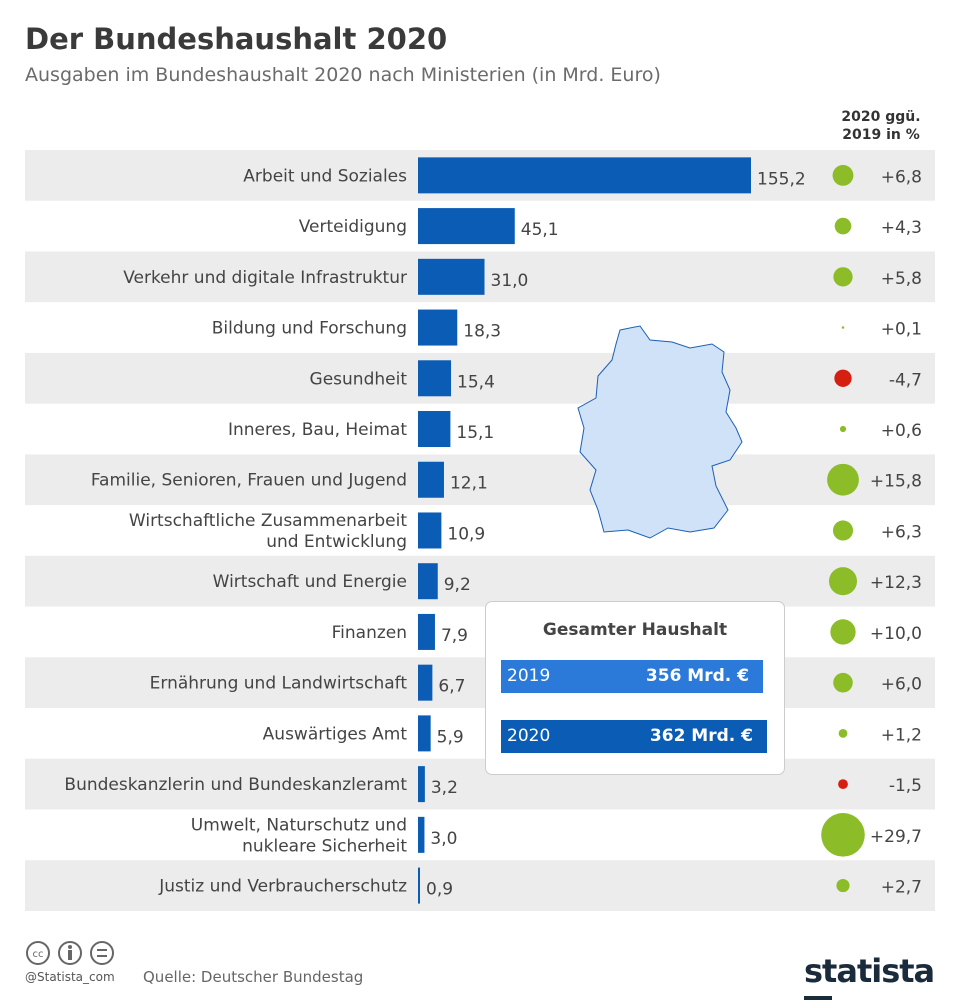 This screenshot has height=1000, width=960. Describe the element at coordinates (540, 230) in the screenshot. I see `value-label: 45,1` at that location.